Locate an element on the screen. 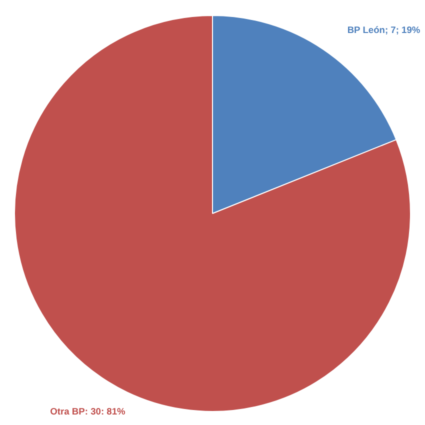 Image resolution: width=425 pixels, height=425 pixels. slice-label: BP León; 7; 19% is located at coordinates (384, 29).